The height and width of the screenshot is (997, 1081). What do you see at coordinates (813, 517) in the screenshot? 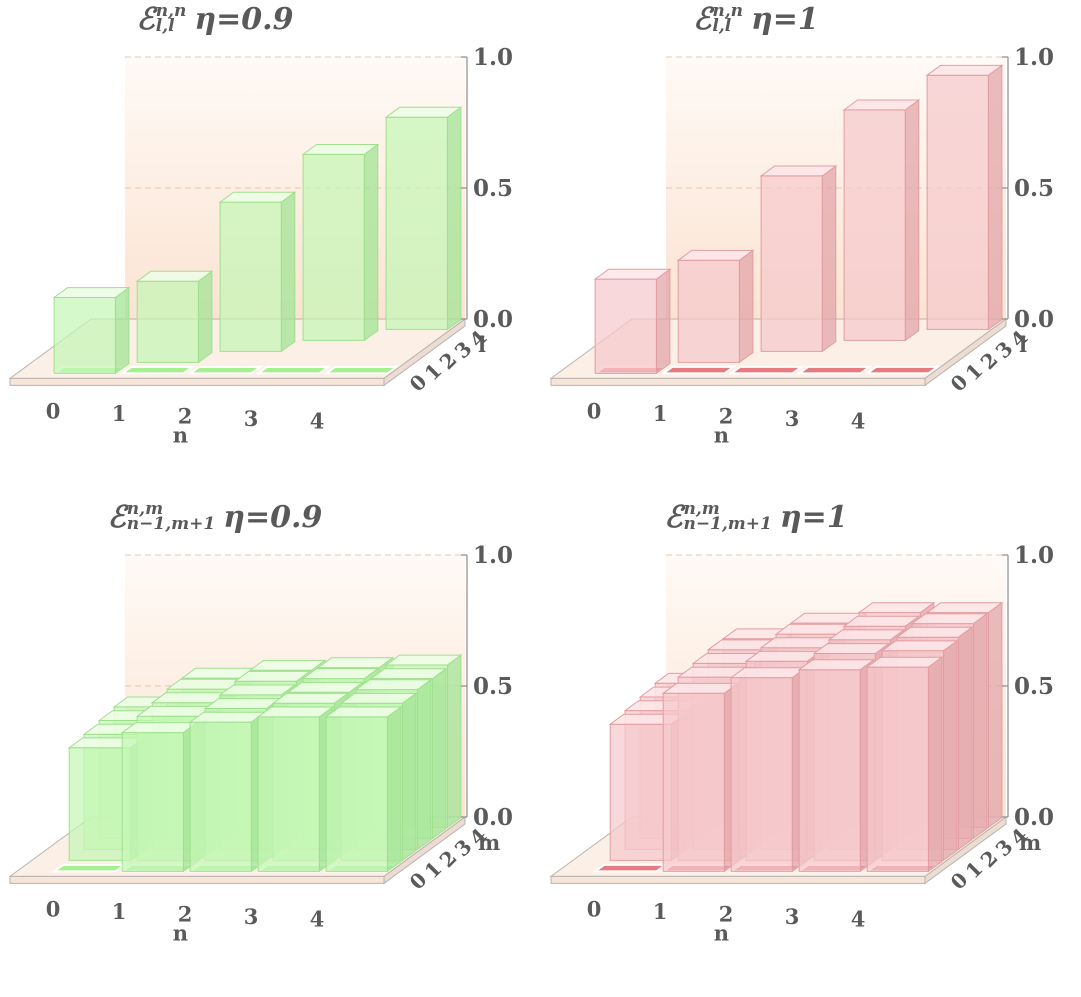
I see `title-eta: η=1` at bounding box center [813, 517].